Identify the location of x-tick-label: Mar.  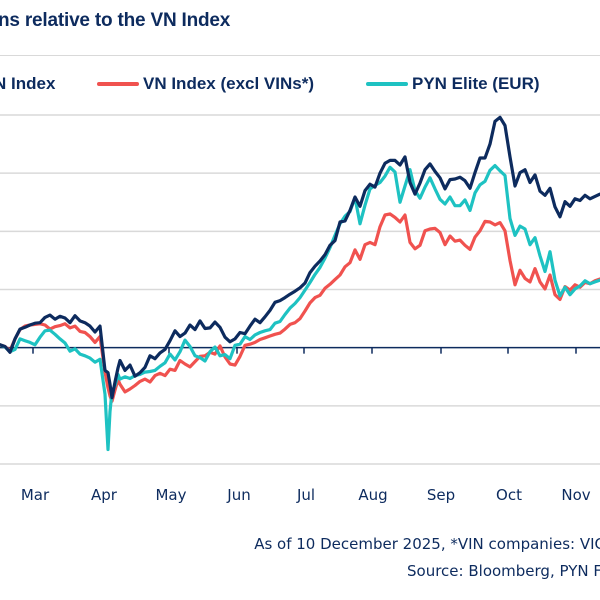
(35, 495).